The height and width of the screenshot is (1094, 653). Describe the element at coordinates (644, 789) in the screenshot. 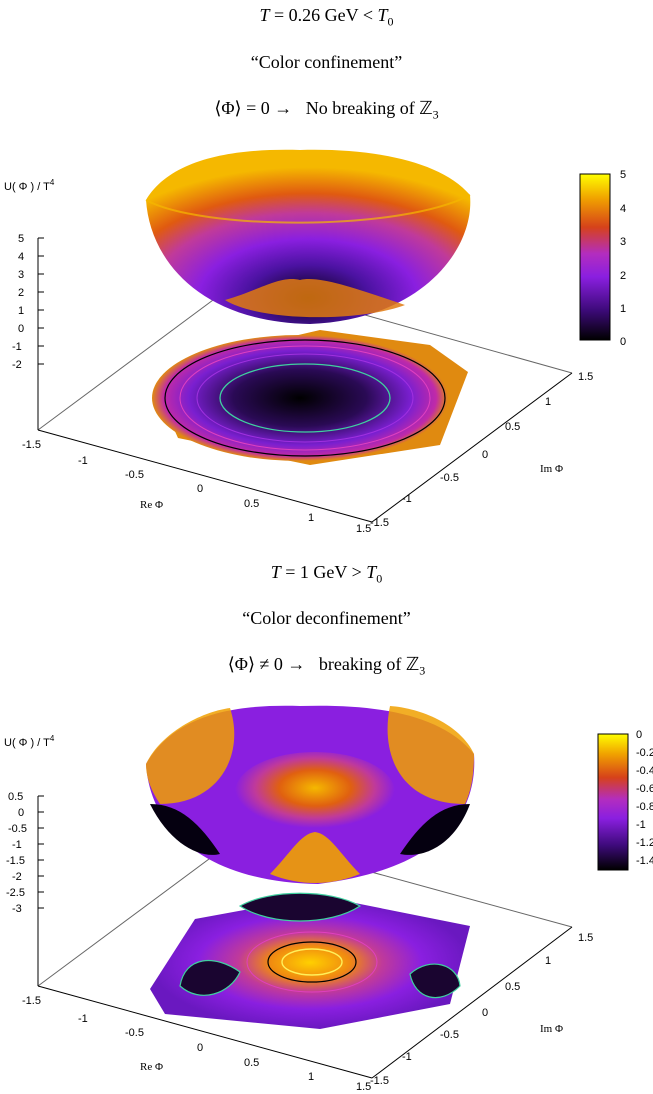

I see `colorbar-tick-label: -0.6` at that location.